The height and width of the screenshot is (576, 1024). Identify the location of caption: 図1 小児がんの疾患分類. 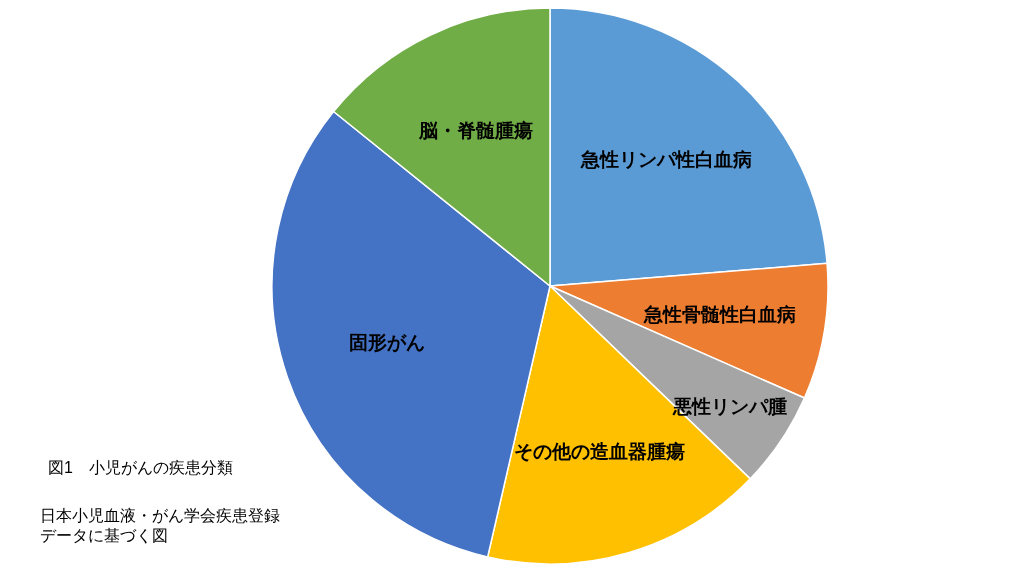
(141, 468).